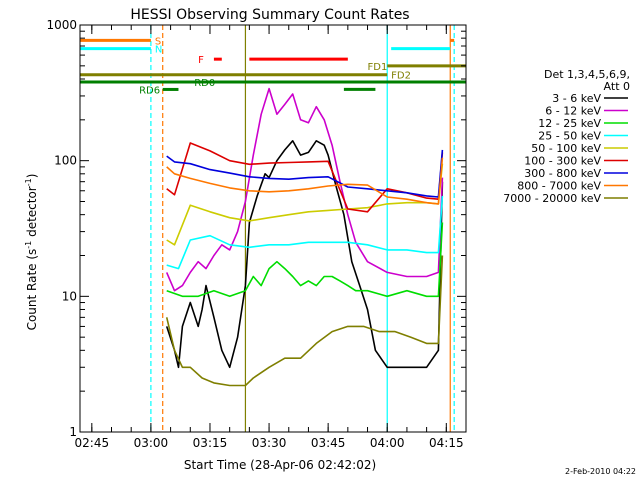  I want to click on date-stamp: 2-Feb-2010 04:22, so click(600, 471).